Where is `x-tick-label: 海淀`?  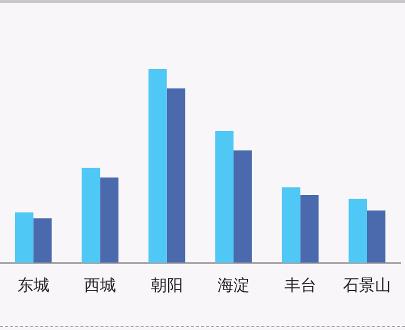
x-tick-label: 海淀 is located at coordinates (234, 285).